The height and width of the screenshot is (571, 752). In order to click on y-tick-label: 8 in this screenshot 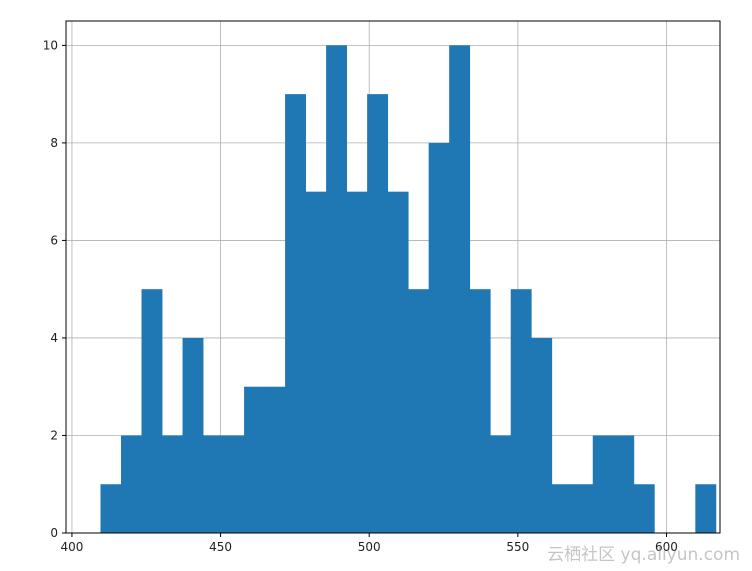, I will do `click(54, 143)`.